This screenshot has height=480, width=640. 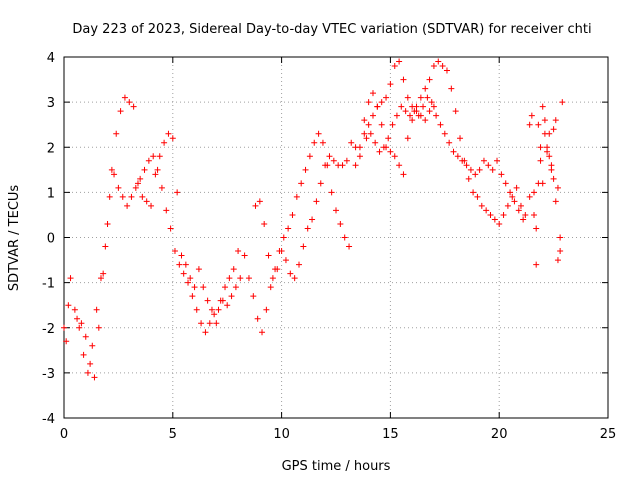 I want to click on series-track-d, so click(x=344, y=170).